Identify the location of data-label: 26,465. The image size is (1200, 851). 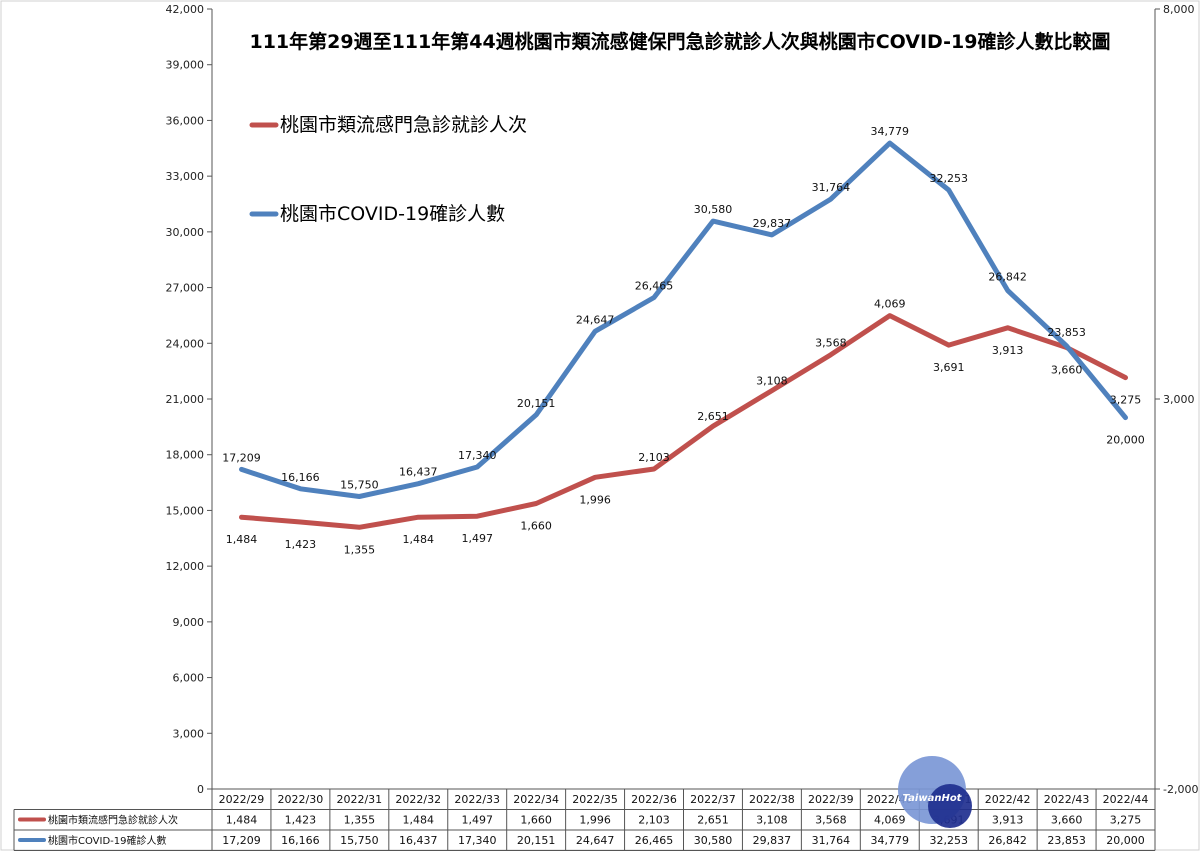
(654, 286).